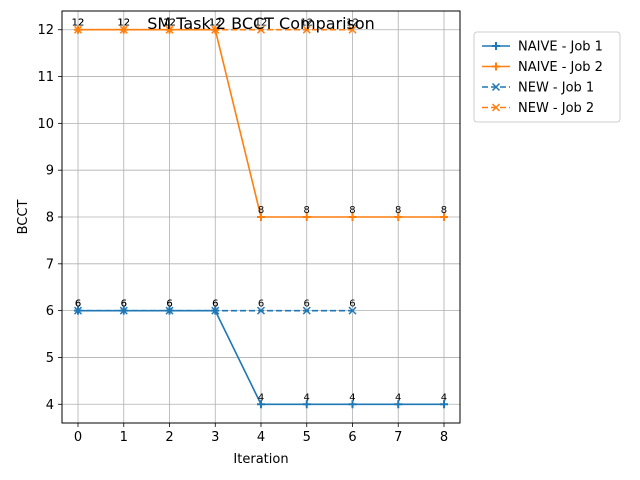 The height and width of the screenshot is (480, 640). What do you see at coordinates (23, 217) in the screenshot?
I see `y-axis-title: BCCT` at bounding box center [23, 217].